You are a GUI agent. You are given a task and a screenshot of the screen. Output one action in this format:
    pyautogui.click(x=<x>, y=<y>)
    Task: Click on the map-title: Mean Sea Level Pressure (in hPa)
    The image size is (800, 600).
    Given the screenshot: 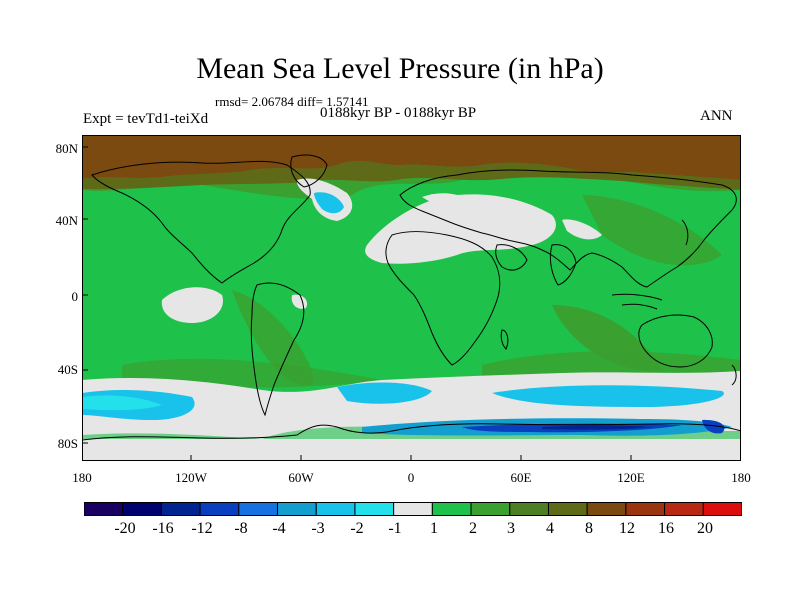 What is the action you would take?
    pyautogui.click(x=400, y=68)
    